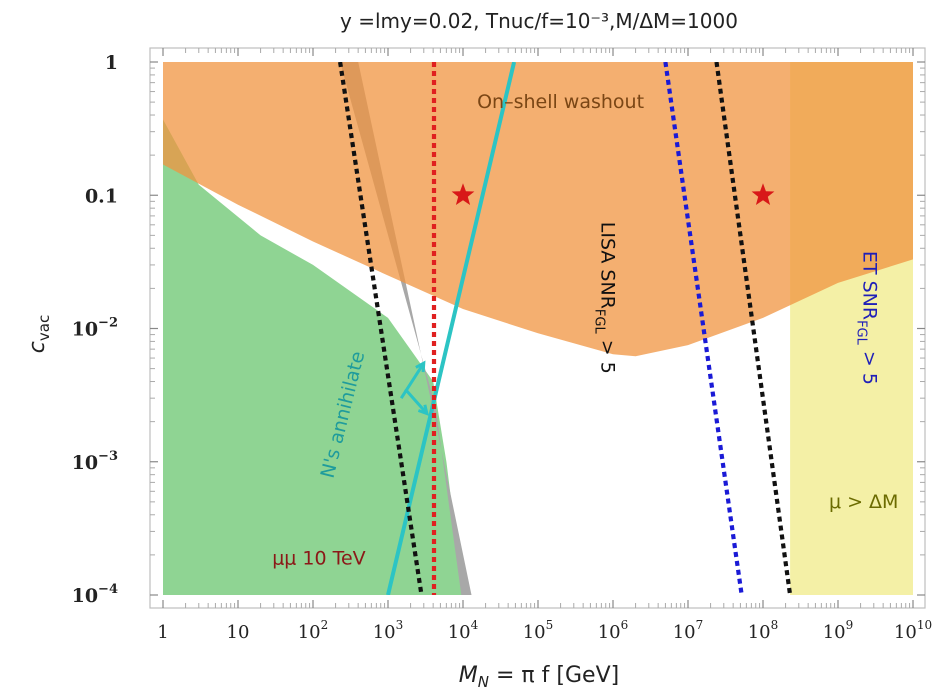  Describe the element at coordinates (688, 630) in the screenshot. I see `x-tick-label-7: 10⁷` at that location.